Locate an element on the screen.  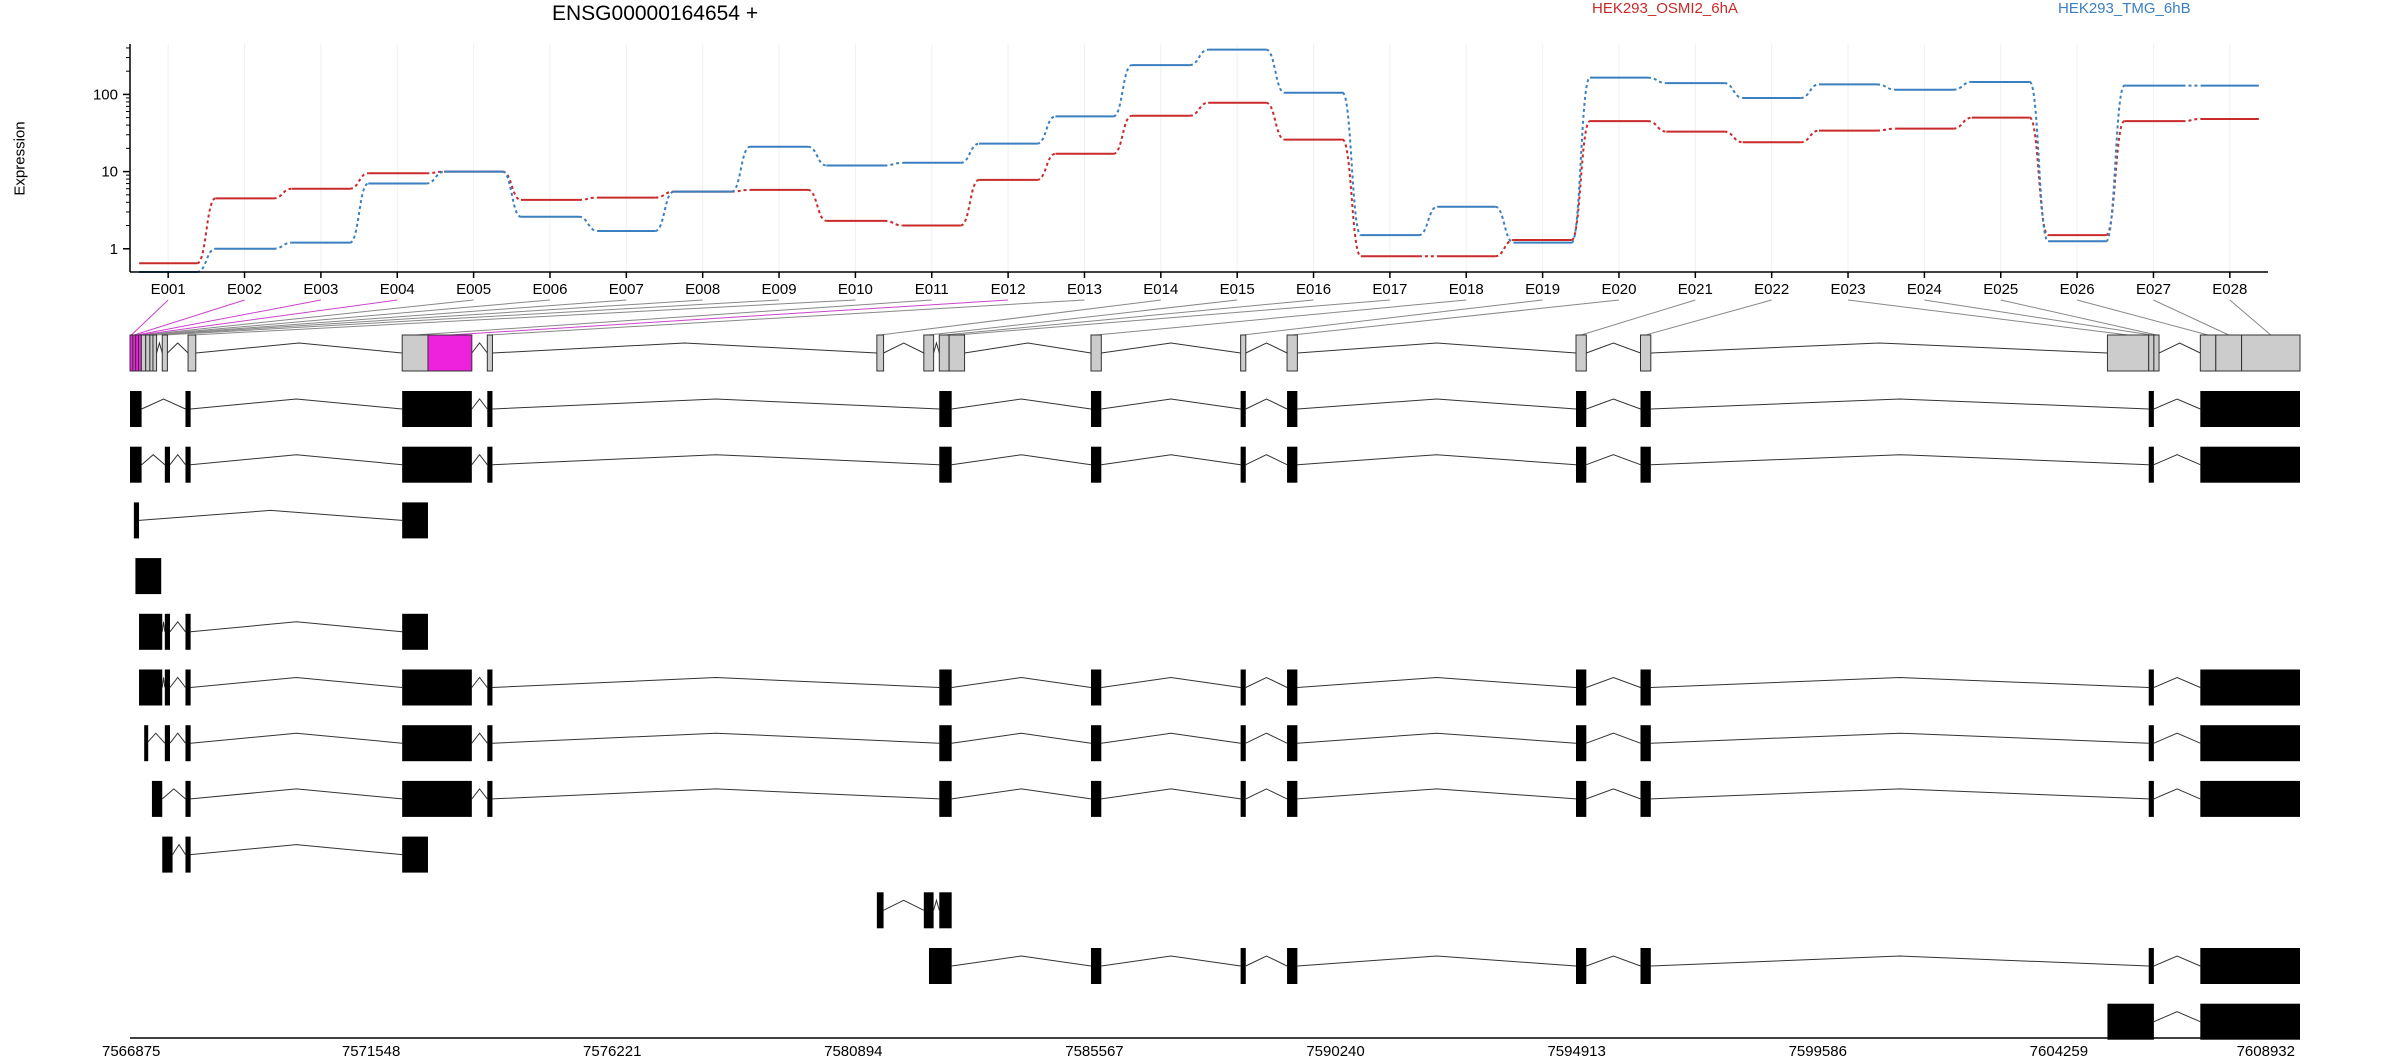
x-tick-label: E017 is located at coordinates (1389, 289).